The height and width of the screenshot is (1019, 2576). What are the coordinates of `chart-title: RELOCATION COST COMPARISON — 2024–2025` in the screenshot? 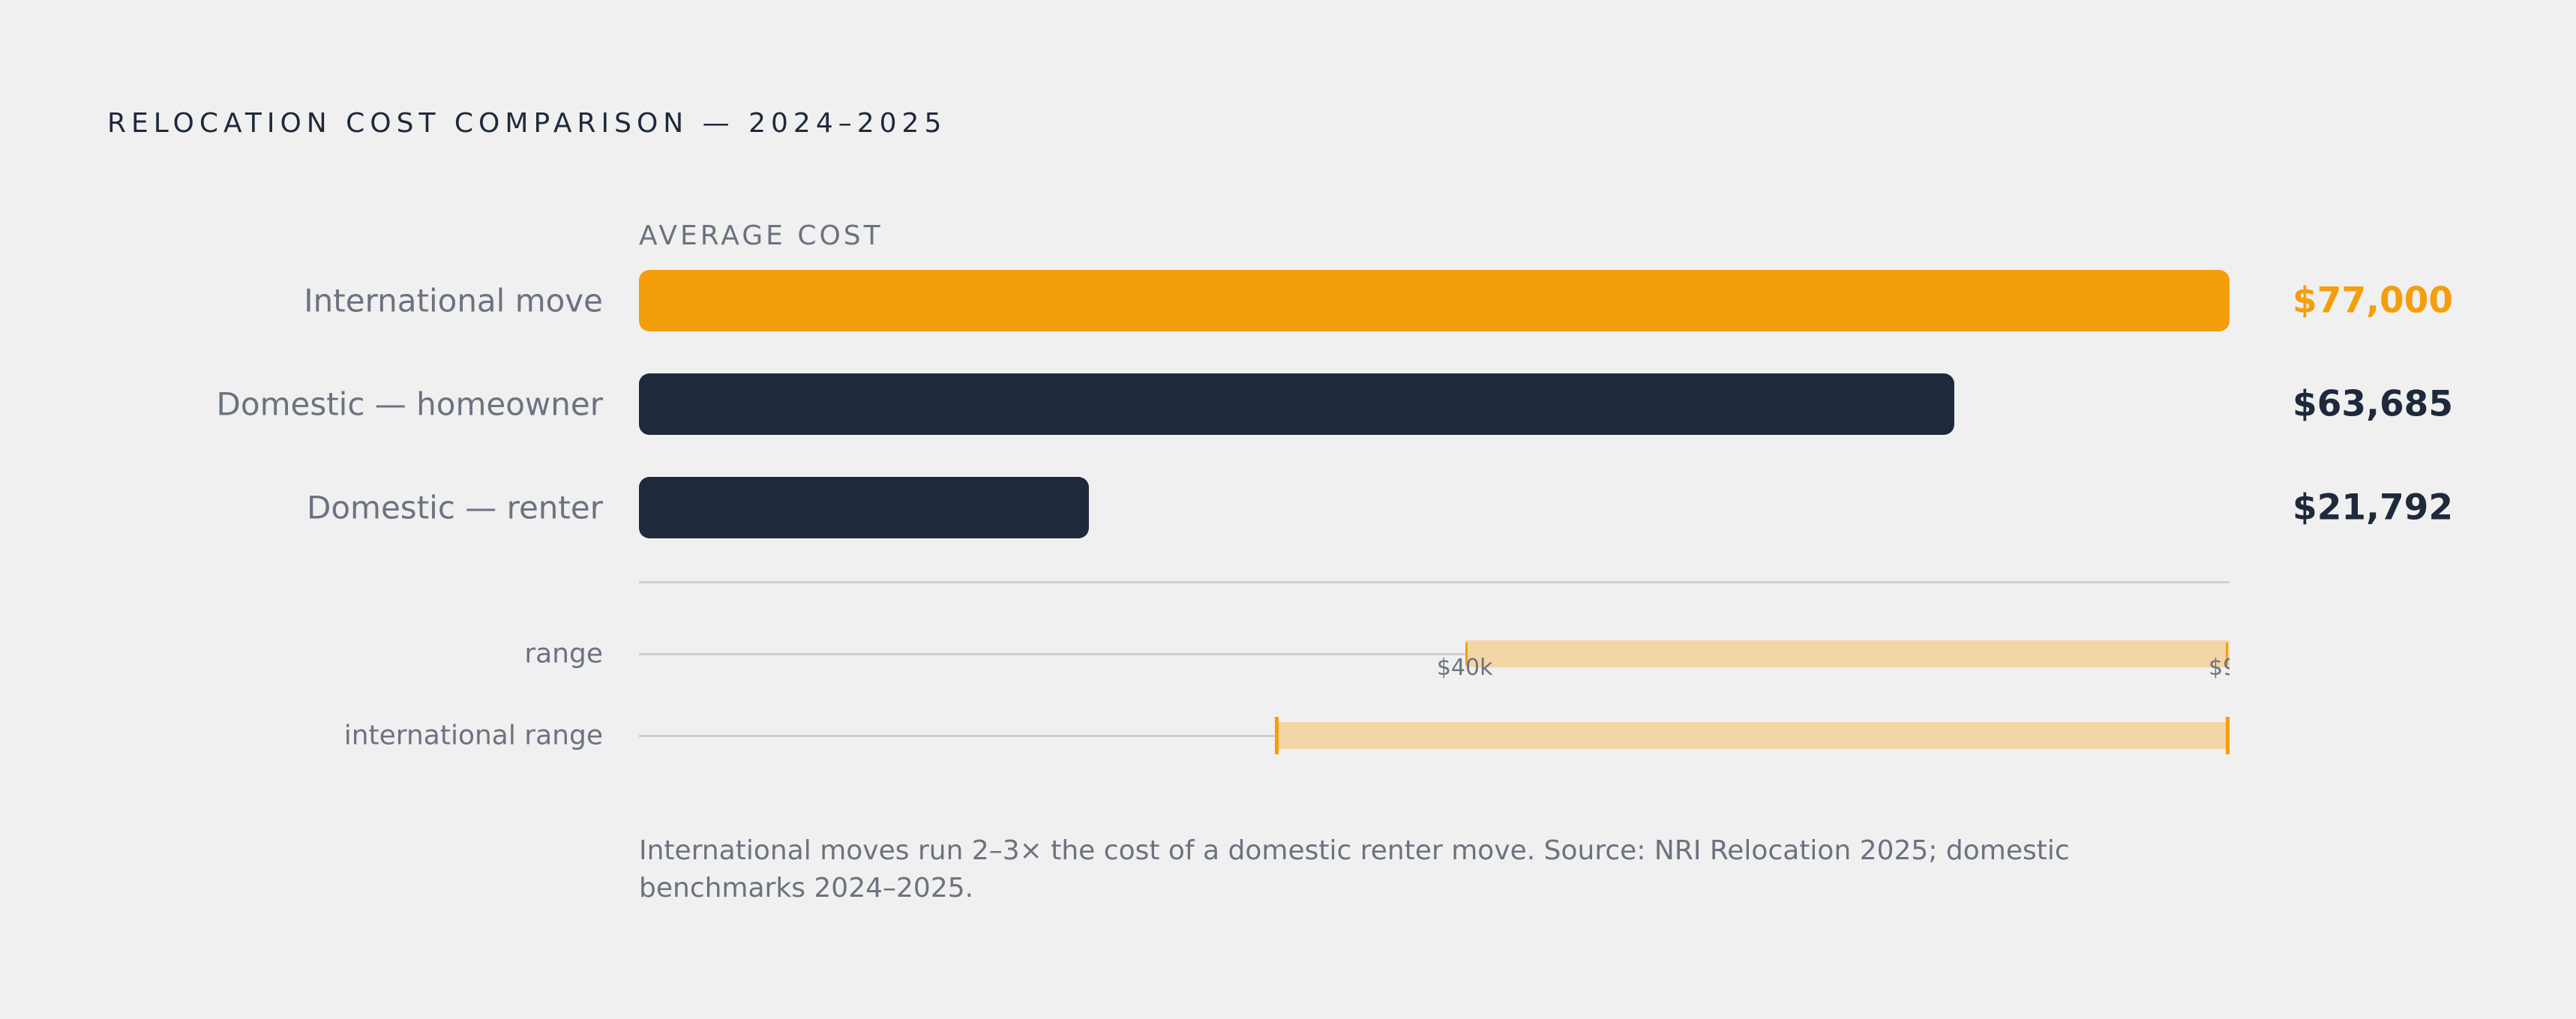 It's located at (527, 124).